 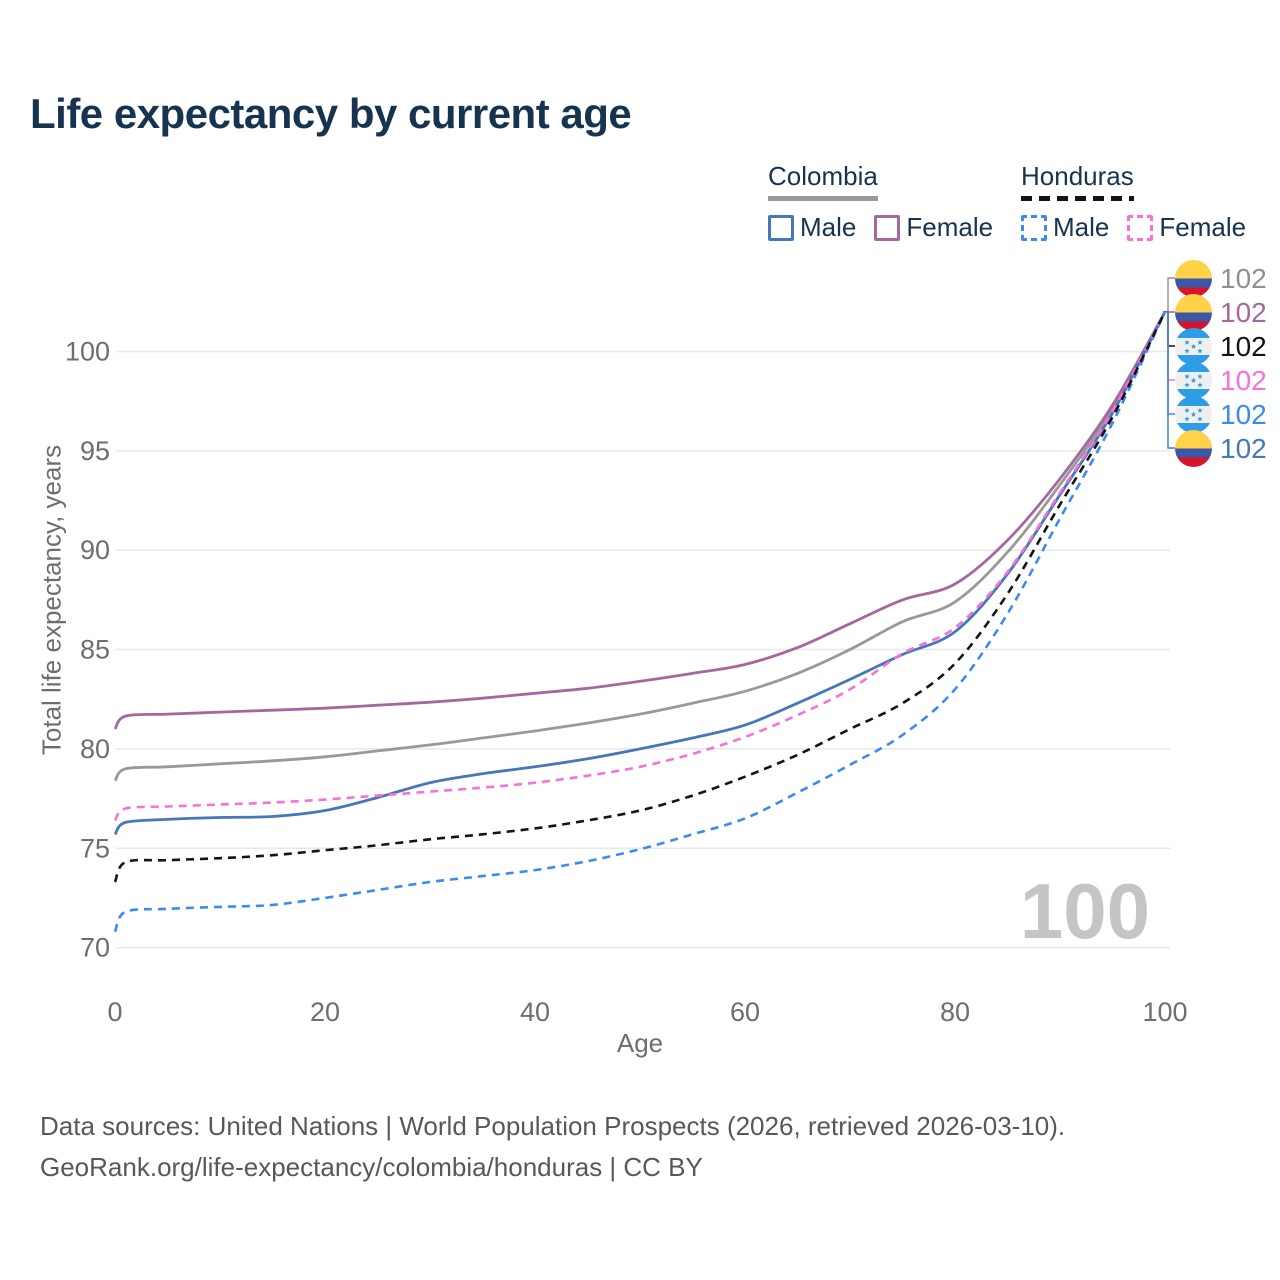 I want to click on y-tick-label-95: 95, so click(x=95, y=451).